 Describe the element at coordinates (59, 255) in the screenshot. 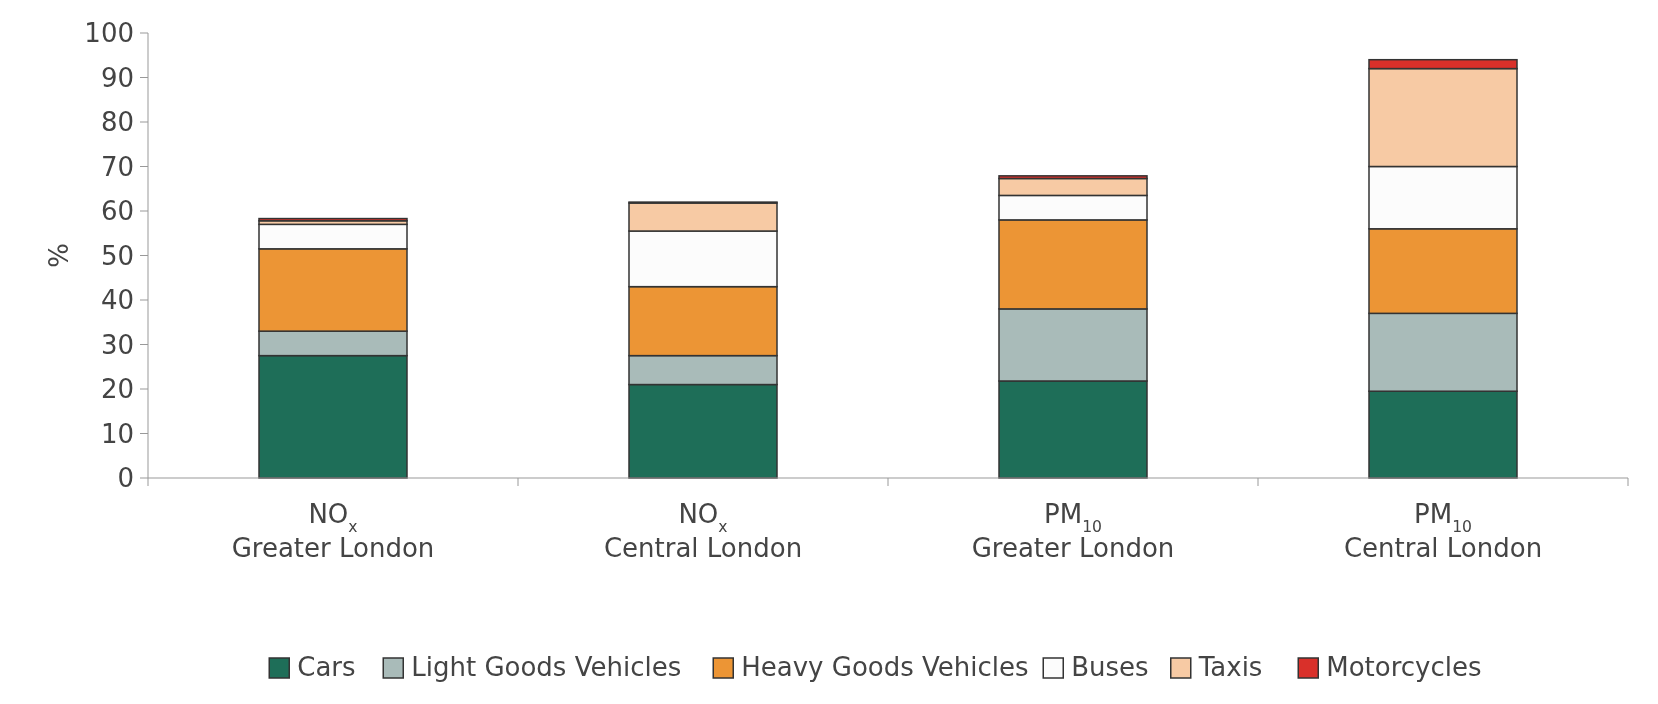

I see `y-axis-title: %` at that location.